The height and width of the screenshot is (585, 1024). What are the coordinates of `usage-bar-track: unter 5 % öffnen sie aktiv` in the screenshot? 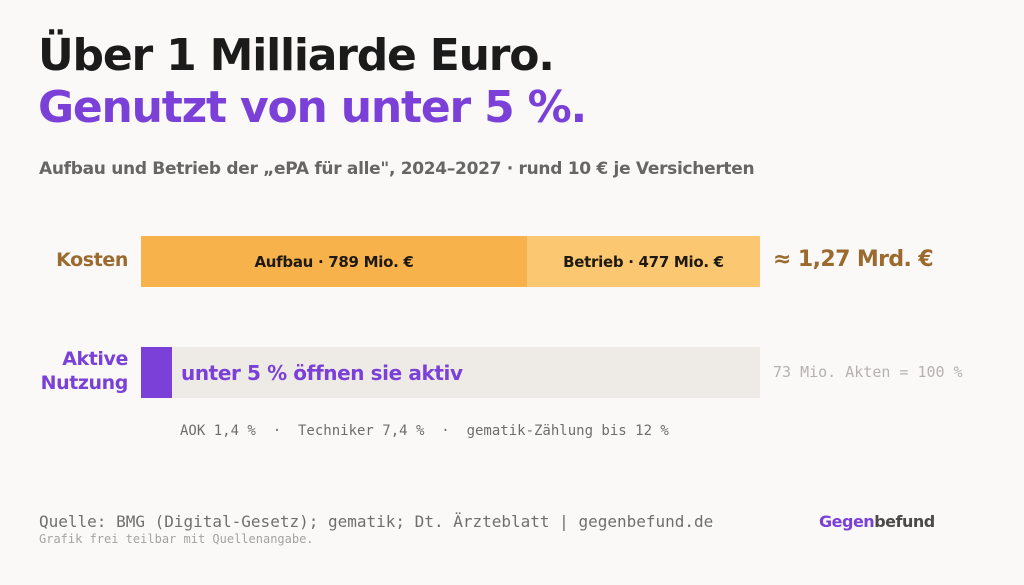 It's located at (450, 372).